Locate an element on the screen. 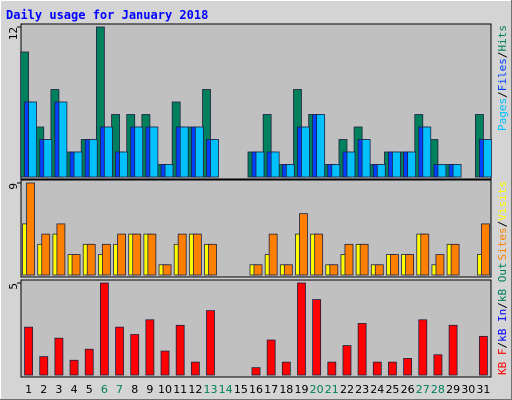  x-tick-label: 23 is located at coordinates (362, 389).